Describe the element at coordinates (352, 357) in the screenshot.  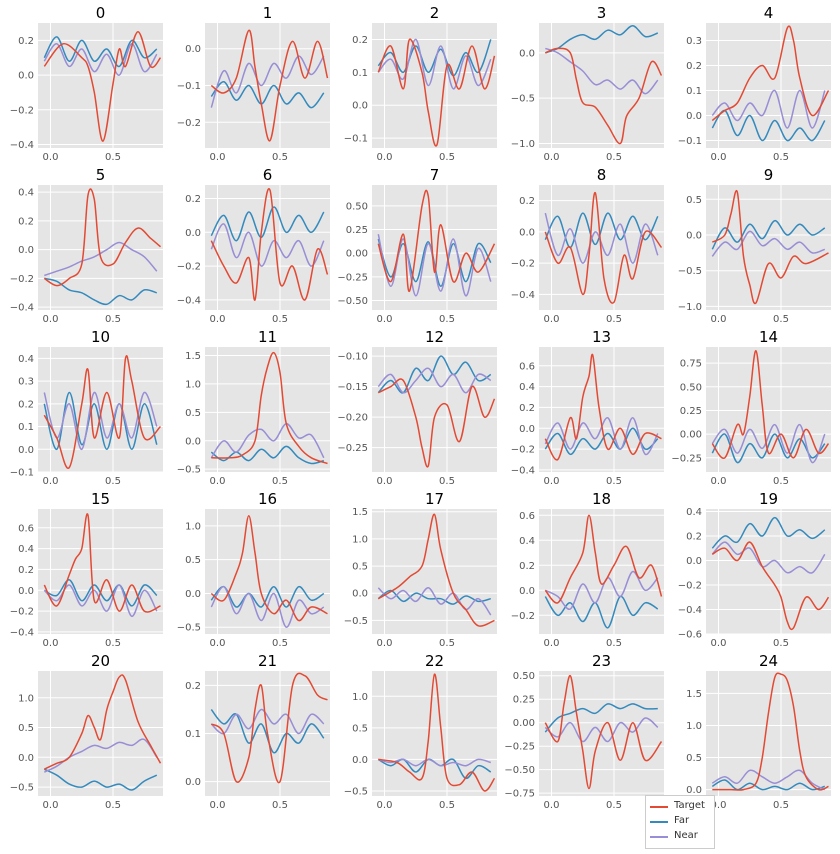
I see `y-tick-label: −0.10` at that location.